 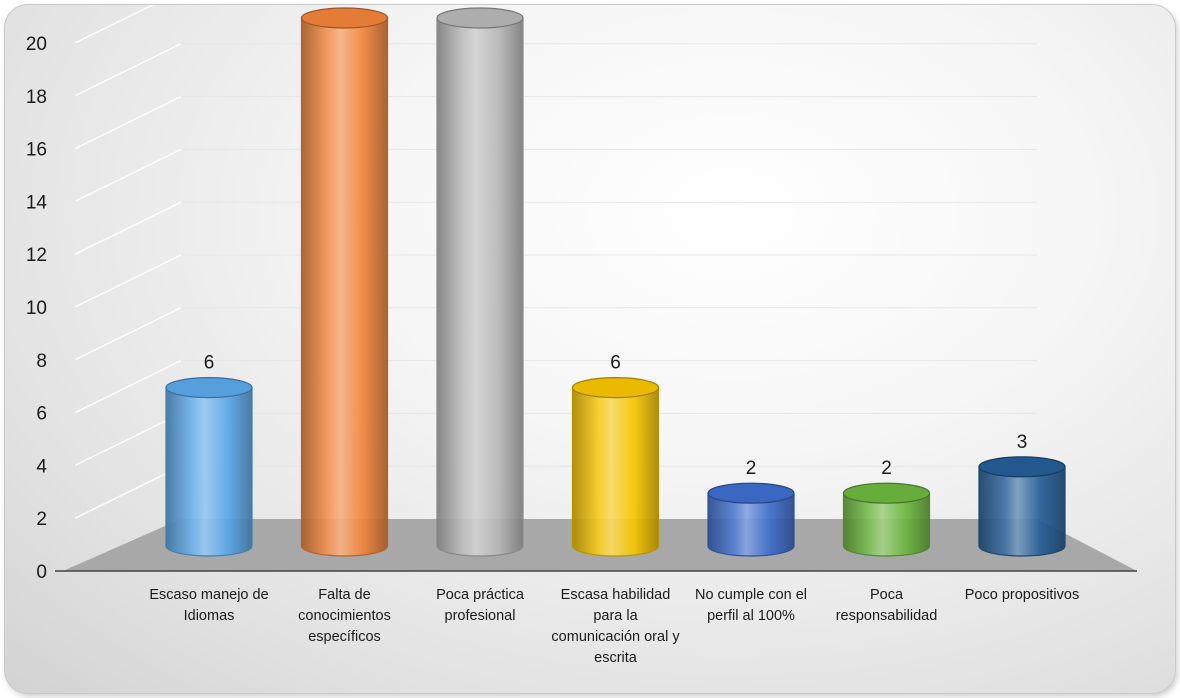 I want to click on y-tick-label: 14, so click(x=37, y=202).